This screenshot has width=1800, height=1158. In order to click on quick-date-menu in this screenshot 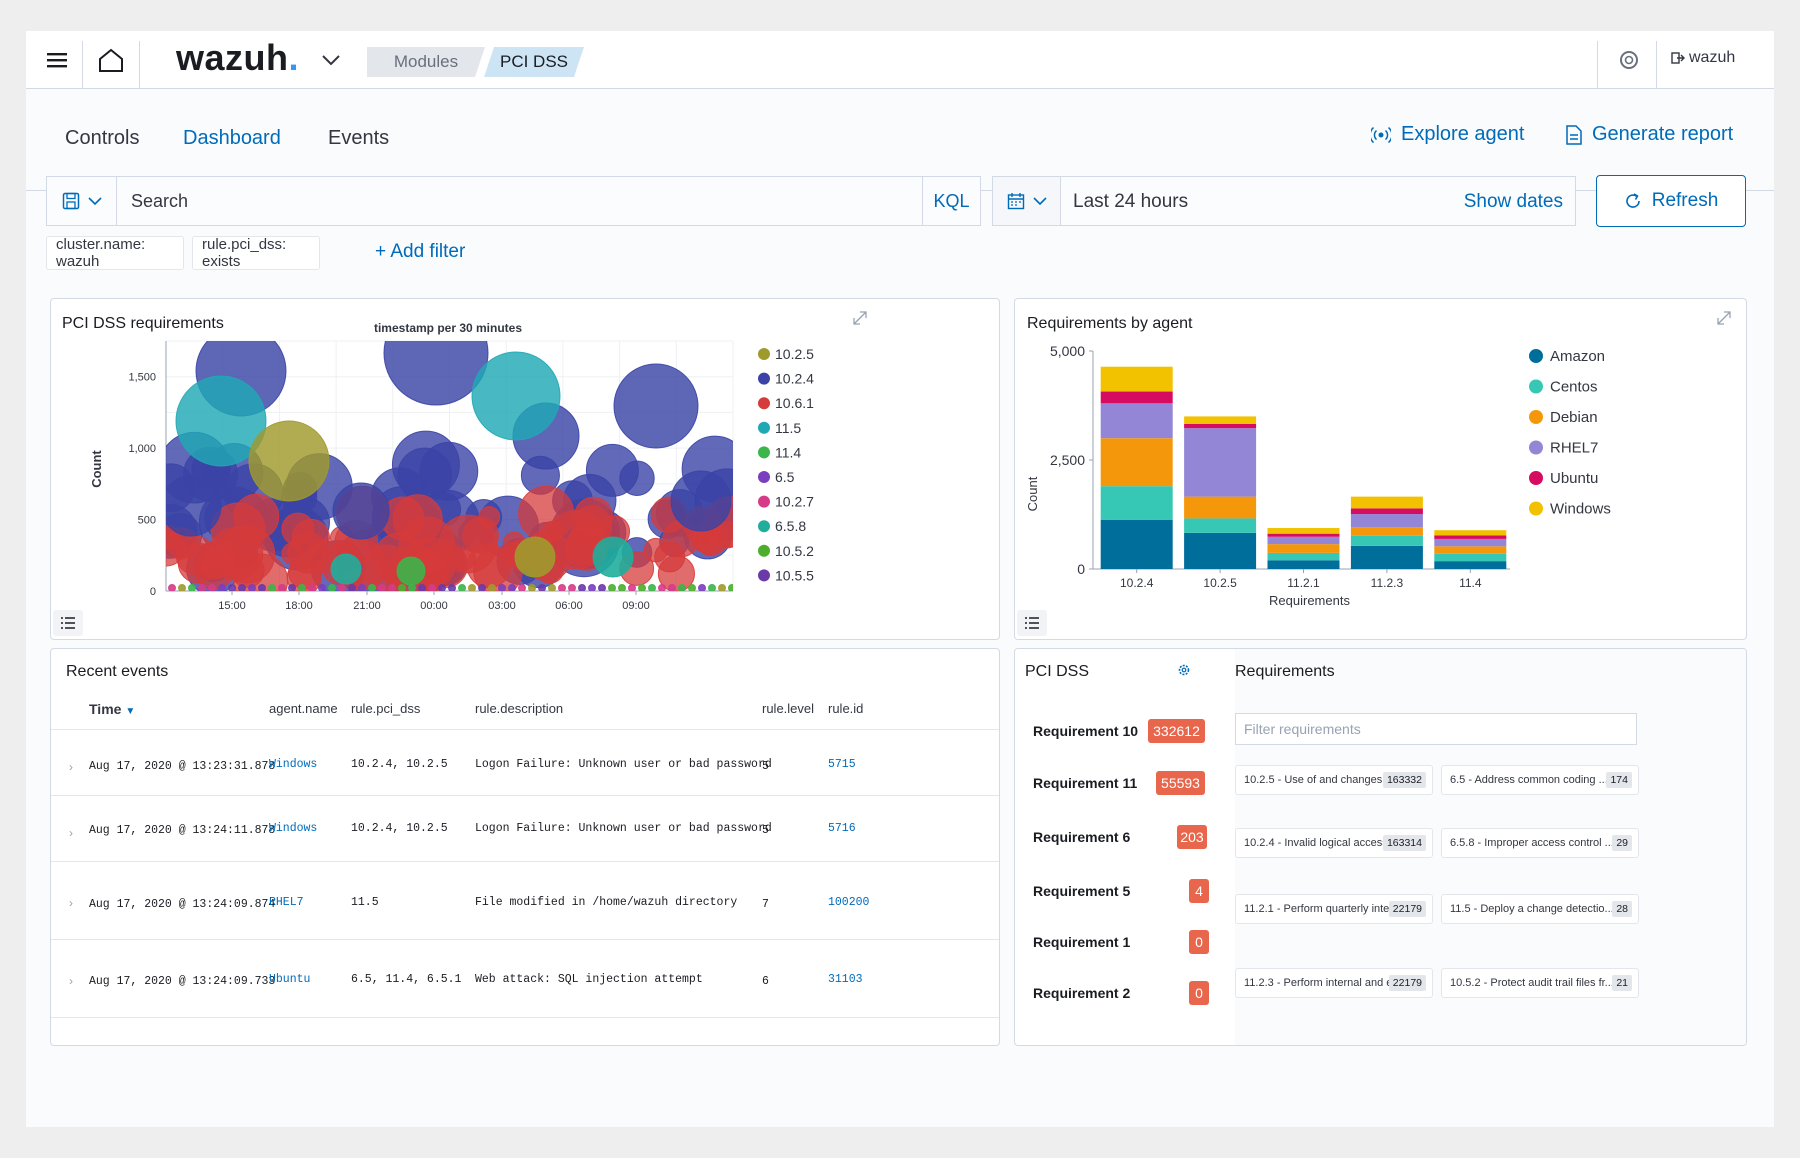, I will do `click(1027, 201)`.